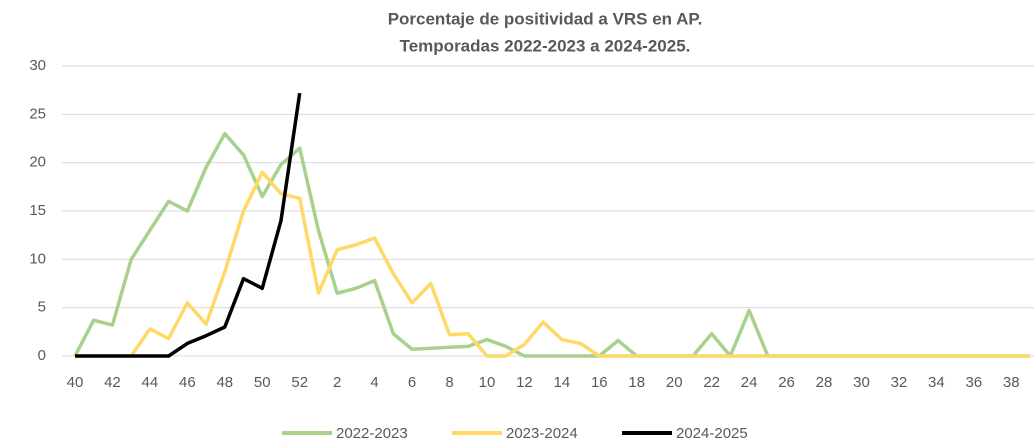 This screenshot has width=1034, height=445. Describe the element at coordinates (37, 162) in the screenshot. I see `y-tick-label: 20` at that location.